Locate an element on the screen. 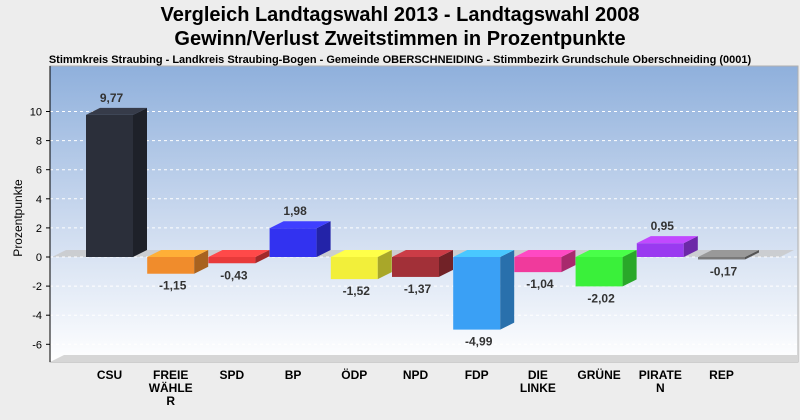 The image size is (800, 420). category-label: CSU is located at coordinates (109, 375).